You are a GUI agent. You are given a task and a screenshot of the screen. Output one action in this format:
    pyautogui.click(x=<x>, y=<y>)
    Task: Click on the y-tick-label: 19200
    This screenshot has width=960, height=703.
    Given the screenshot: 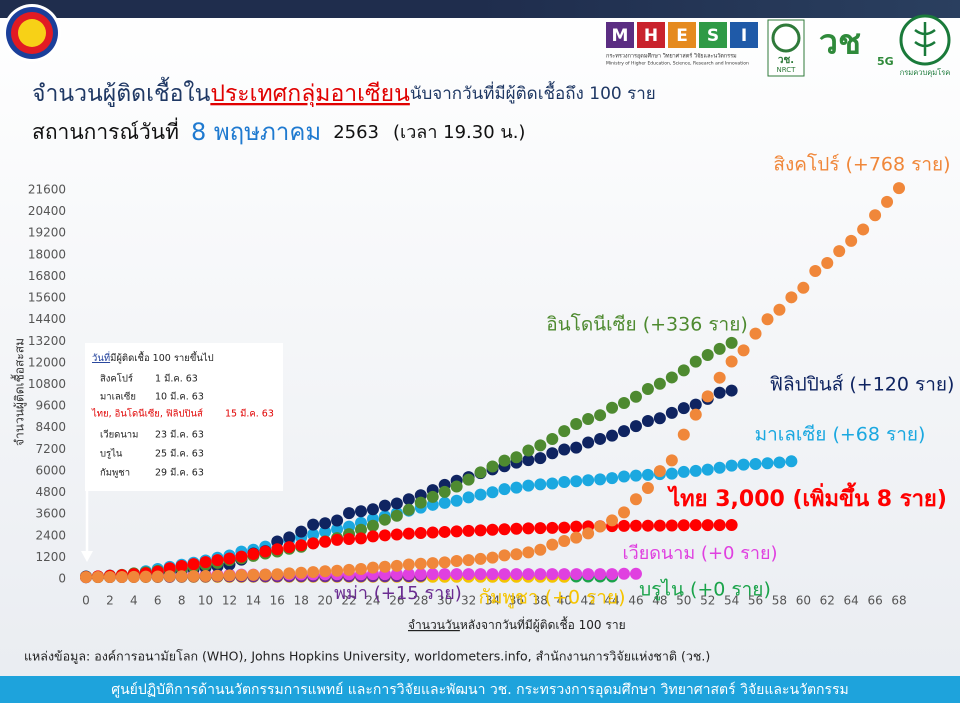 What is the action you would take?
    pyautogui.click(x=47, y=233)
    